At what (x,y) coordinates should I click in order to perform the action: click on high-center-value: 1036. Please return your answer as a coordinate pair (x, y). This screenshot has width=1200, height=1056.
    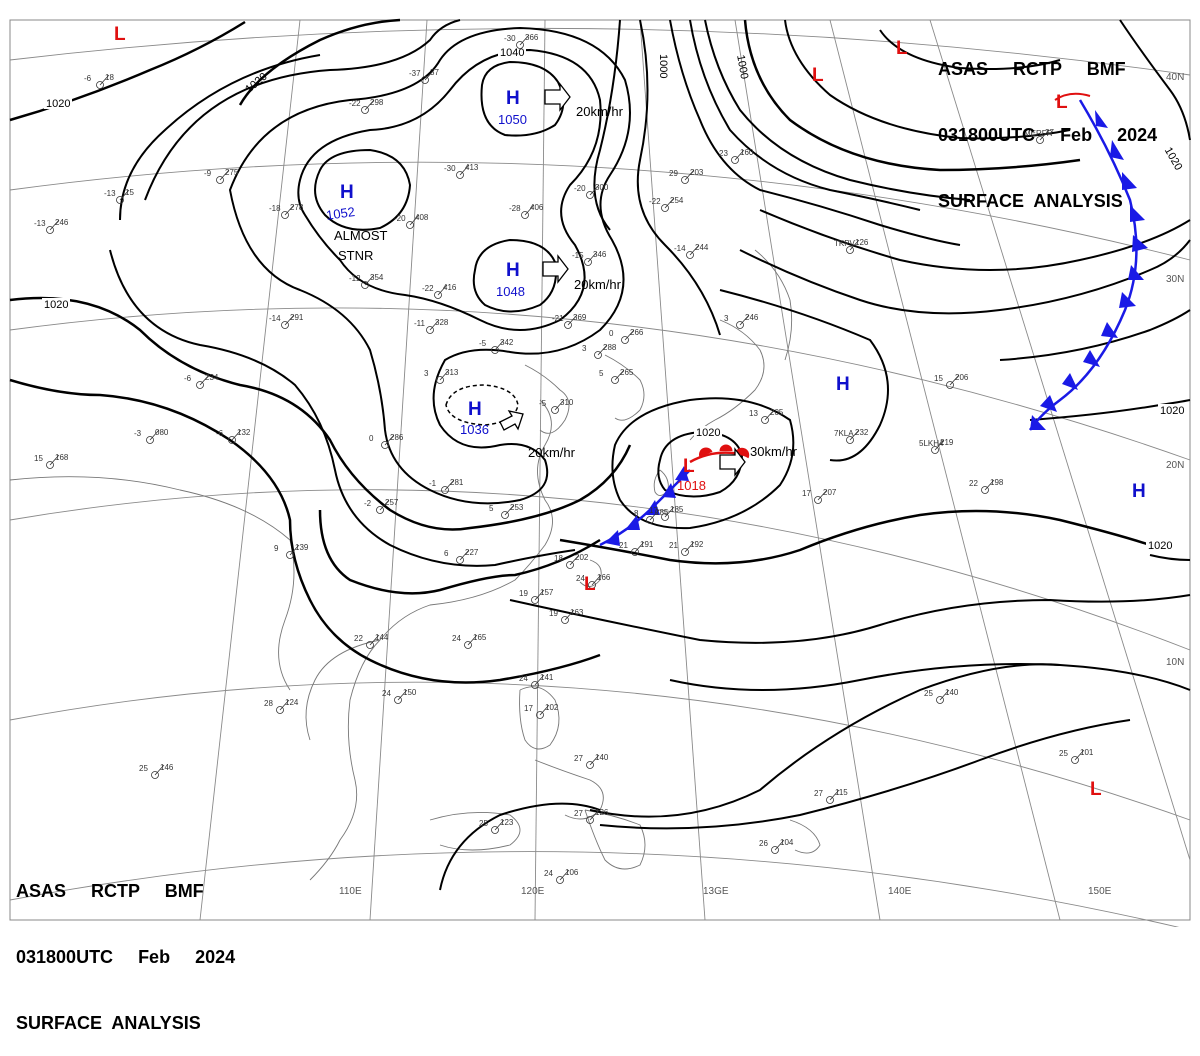
    Looking at the image, I should click on (474, 429).